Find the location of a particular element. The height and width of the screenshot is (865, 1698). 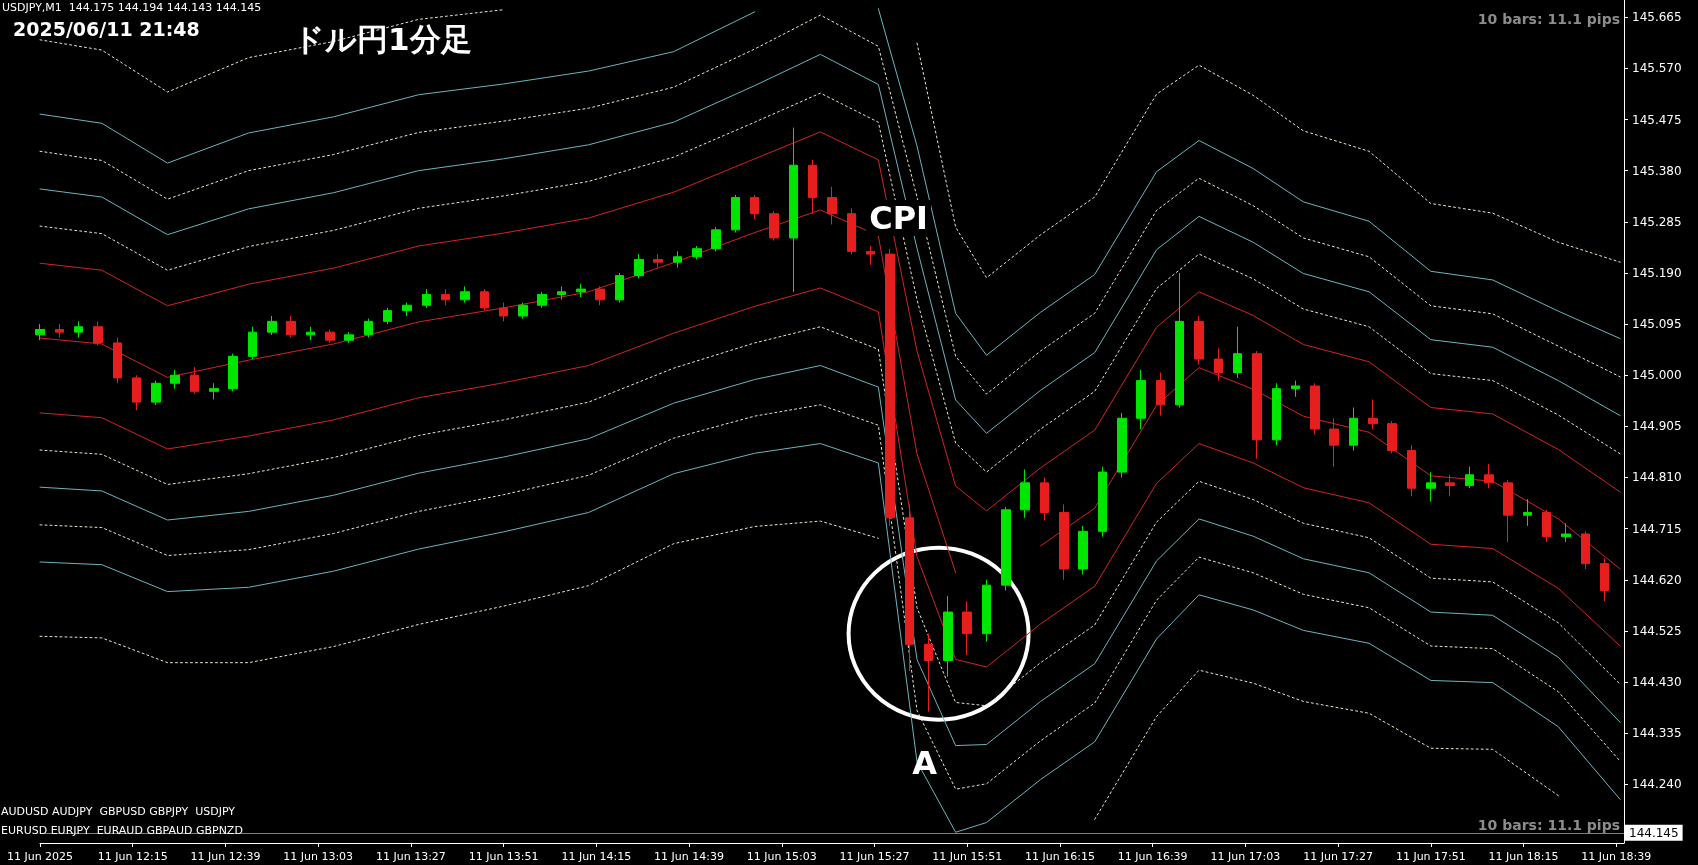

x-tick-label: 11 Jun 17:51 is located at coordinates (1430, 856).